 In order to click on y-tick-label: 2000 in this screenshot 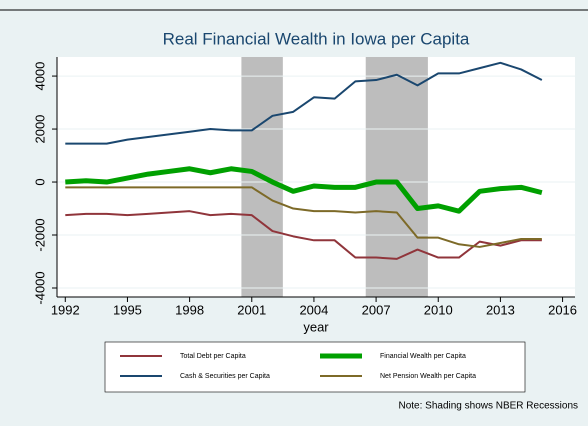, I will do `click(39, 129)`.